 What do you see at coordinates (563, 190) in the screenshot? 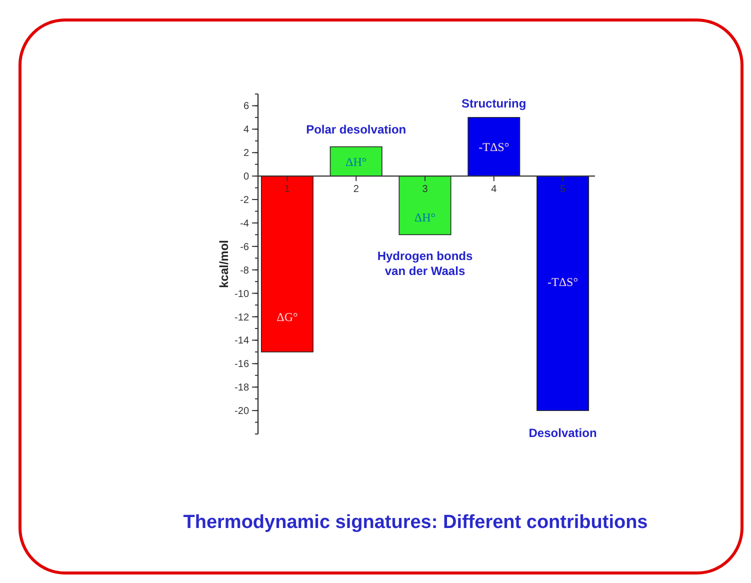
I see `x-tick-label: 5` at bounding box center [563, 190].